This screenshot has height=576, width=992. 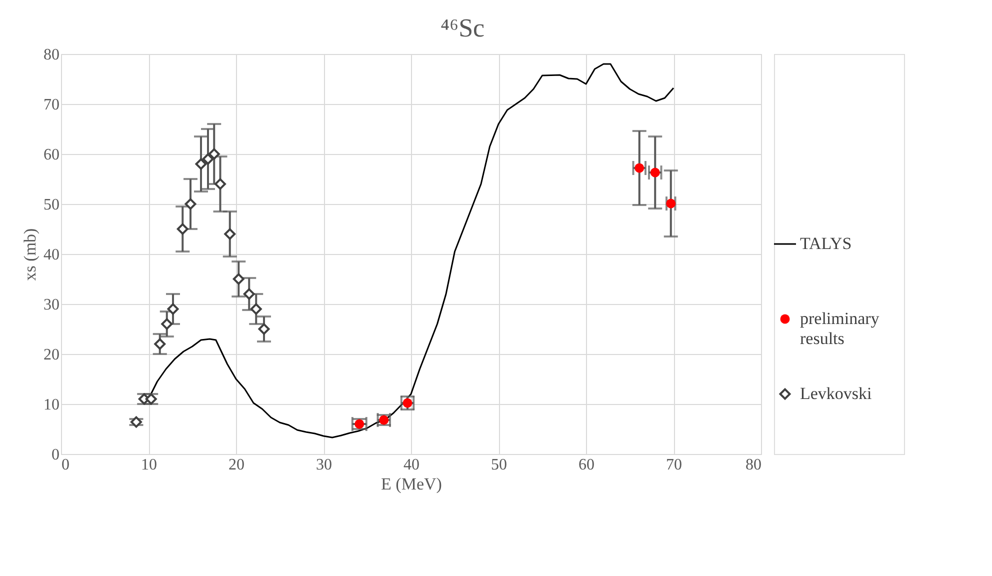 I want to click on x-tick-label: 10, so click(x=149, y=465).